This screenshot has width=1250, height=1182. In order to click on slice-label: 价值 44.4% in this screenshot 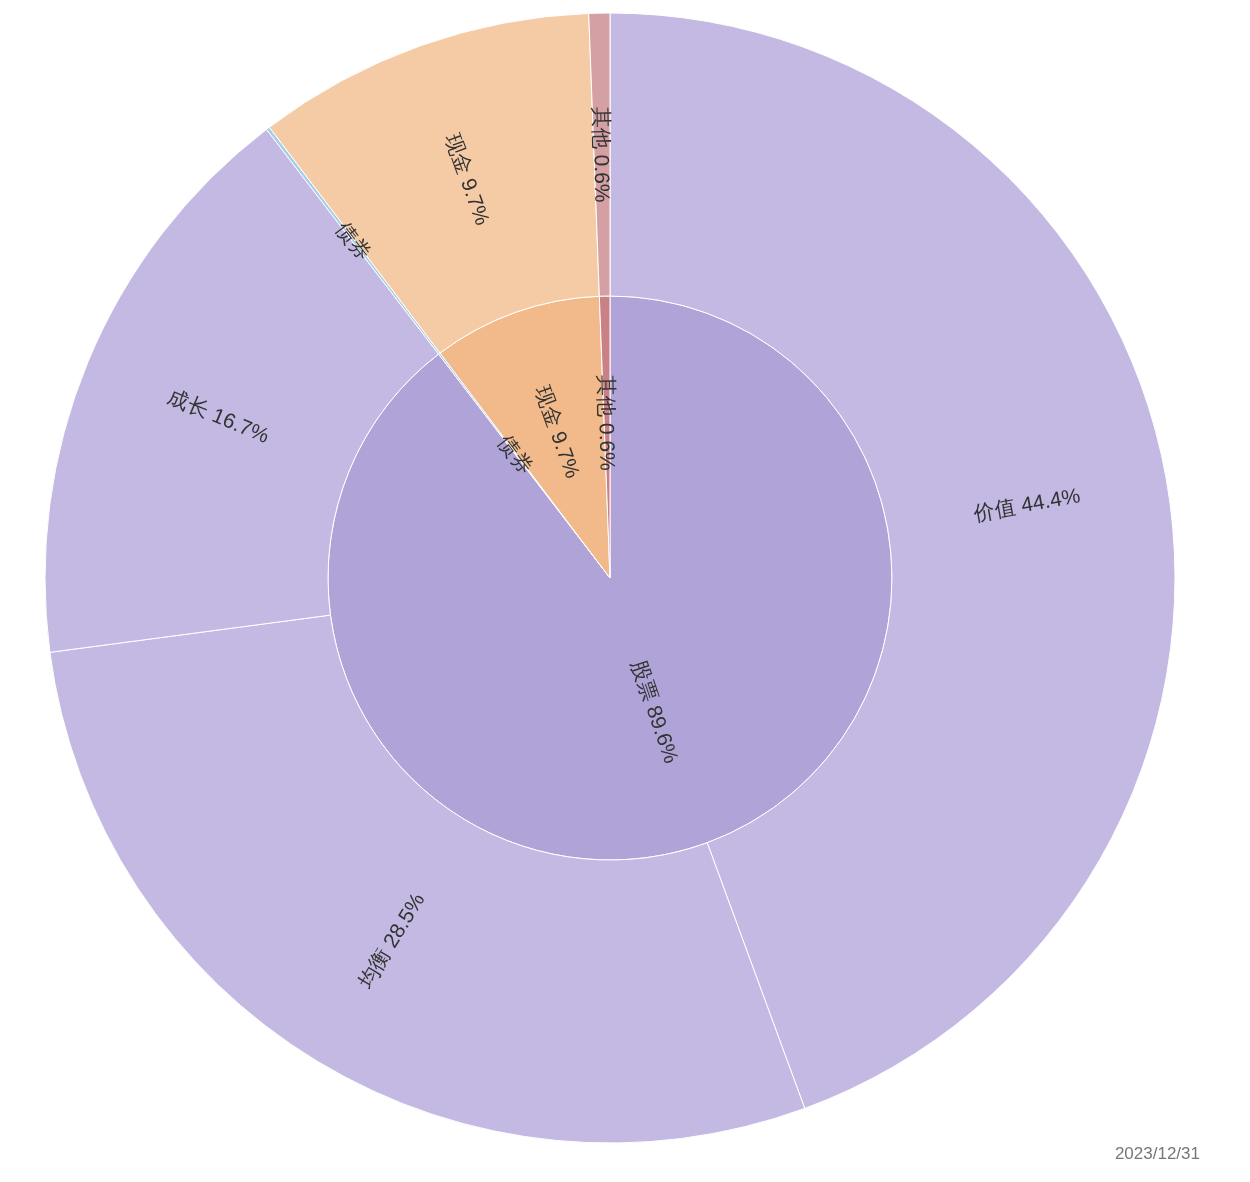, I will do `click(1026, 504)`.